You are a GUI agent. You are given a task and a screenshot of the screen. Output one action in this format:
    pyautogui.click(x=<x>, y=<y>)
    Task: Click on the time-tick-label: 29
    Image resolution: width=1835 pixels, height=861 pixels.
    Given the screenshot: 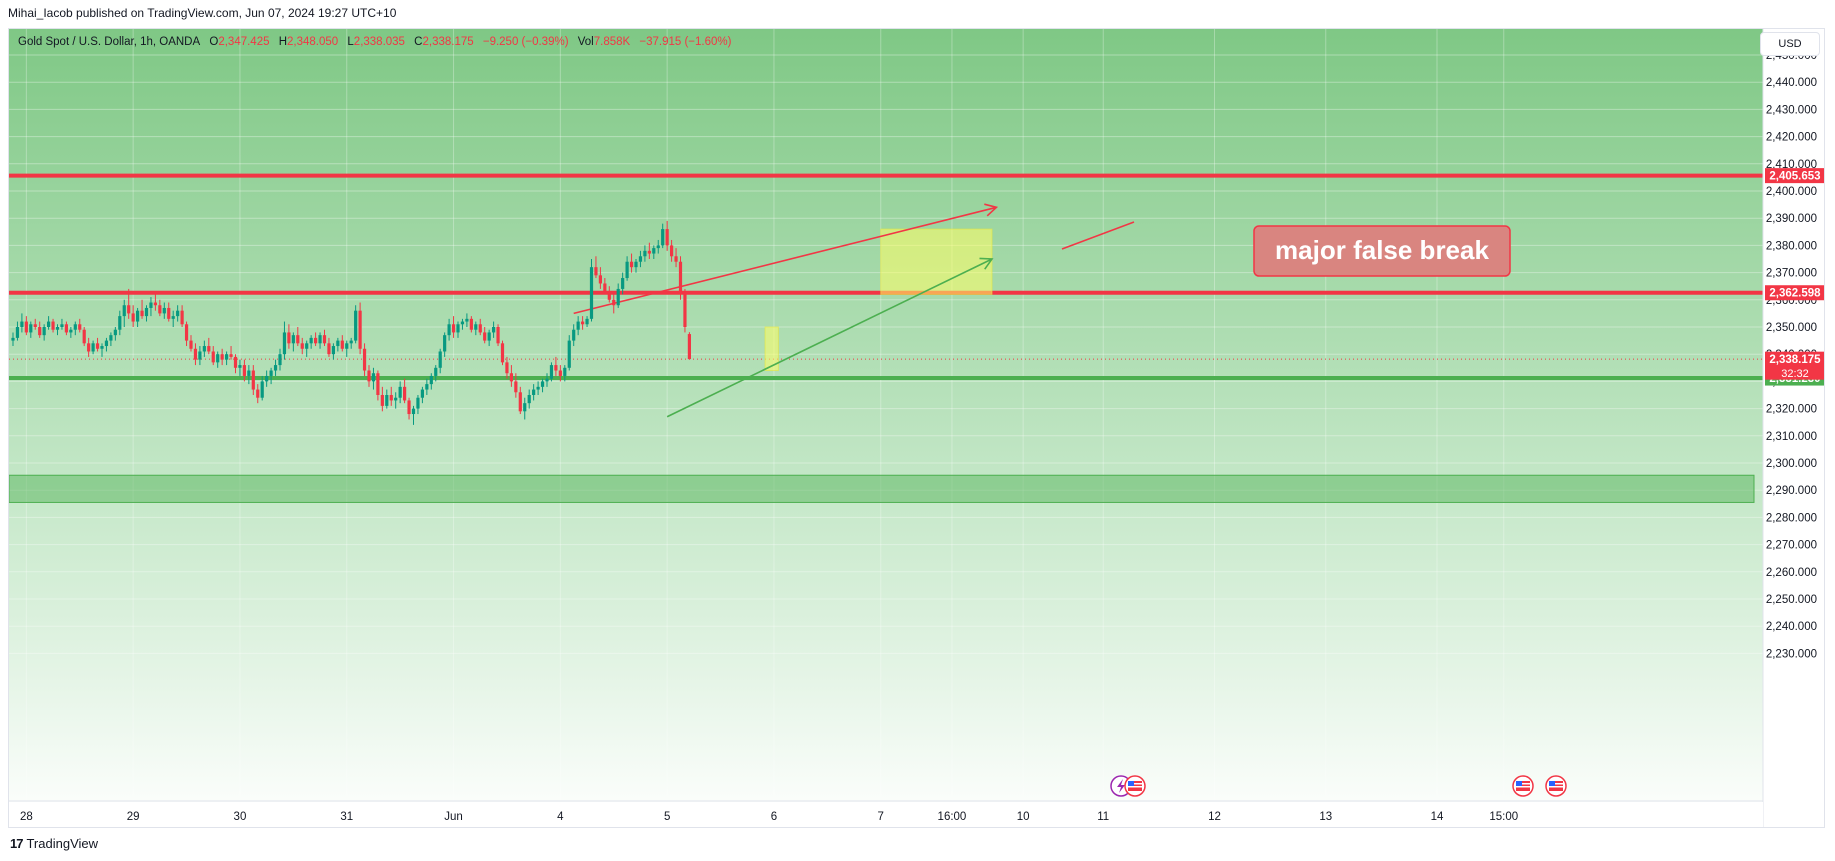 What is the action you would take?
    pyautogui.click(x=133, y=817)
    